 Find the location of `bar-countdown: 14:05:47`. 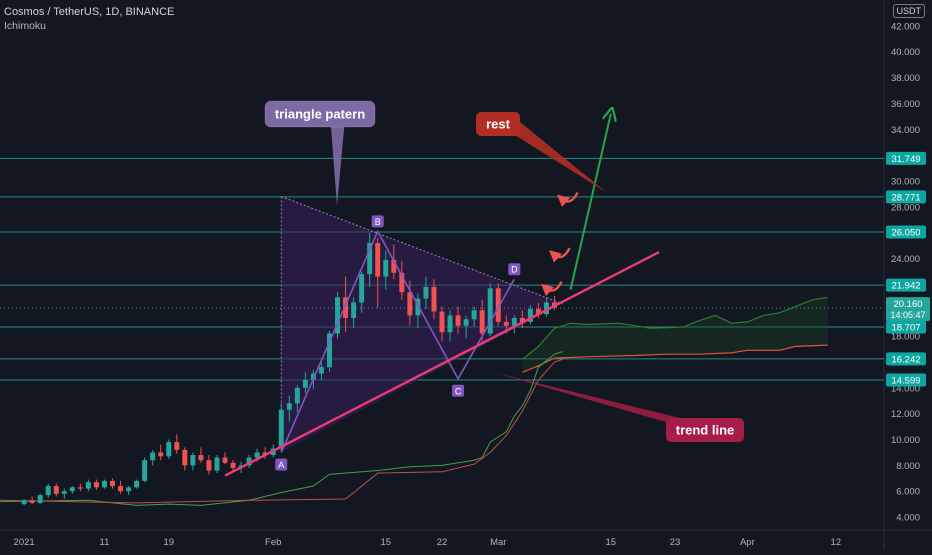

bar-countdown: 14:05:47 is located at coordinates (907, 315).